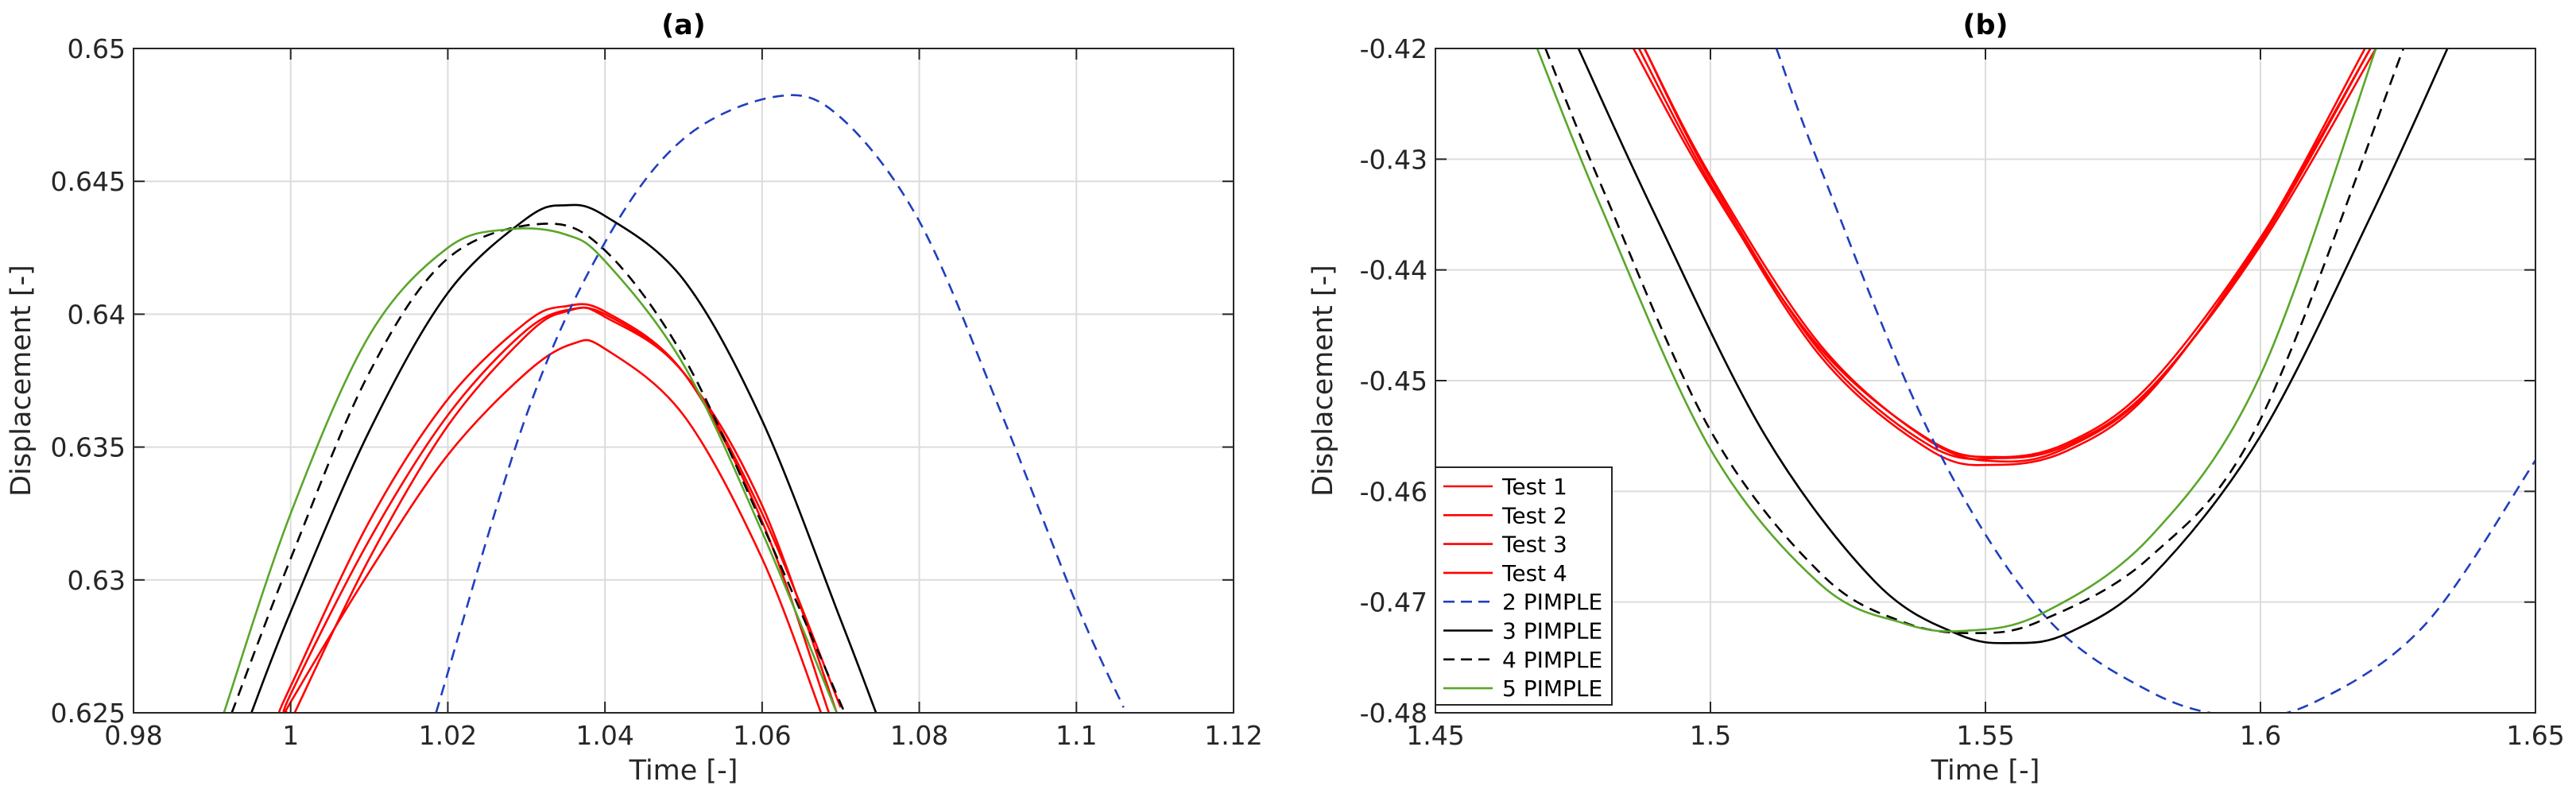  Describe the element at coordinates (1534, 487) in the screenshot. I see `legend-label-test-1: Test 1` at that location.